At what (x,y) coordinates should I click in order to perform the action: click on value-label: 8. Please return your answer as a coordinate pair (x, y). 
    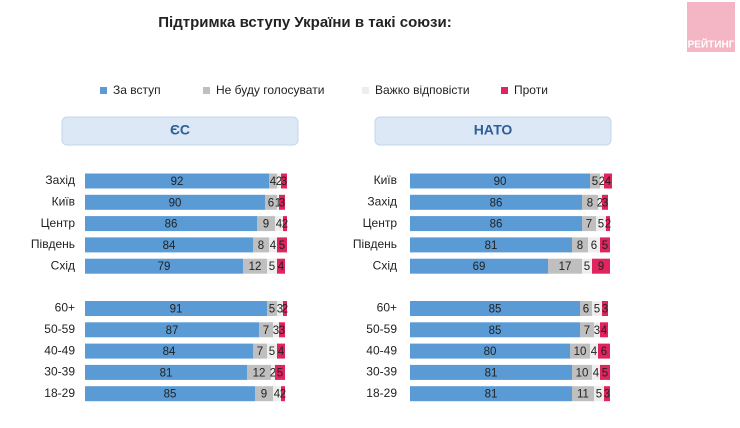
    Looking at the image, I should click on (590, 203).